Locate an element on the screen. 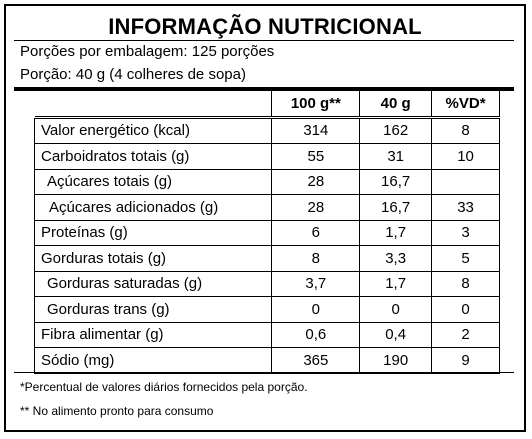 The width and height of the screenshot is (532, 439). value-40g: 162 is located at coordinates (396, 130).